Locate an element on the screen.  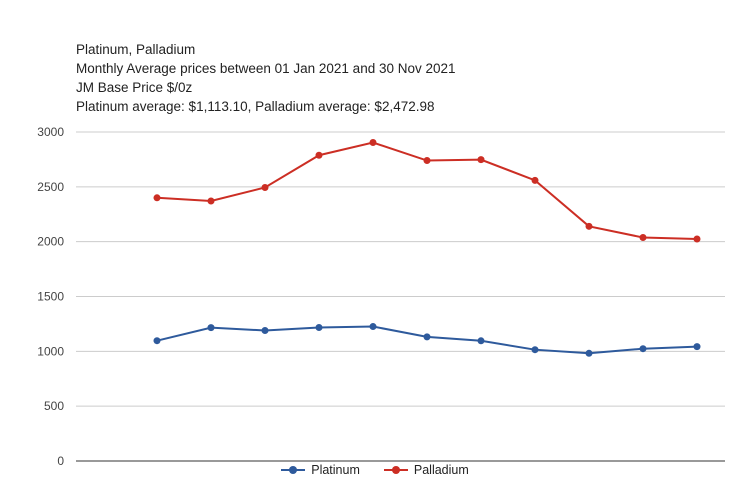
legend-item-platinum: Platinum is located at coordinates (320, 470).